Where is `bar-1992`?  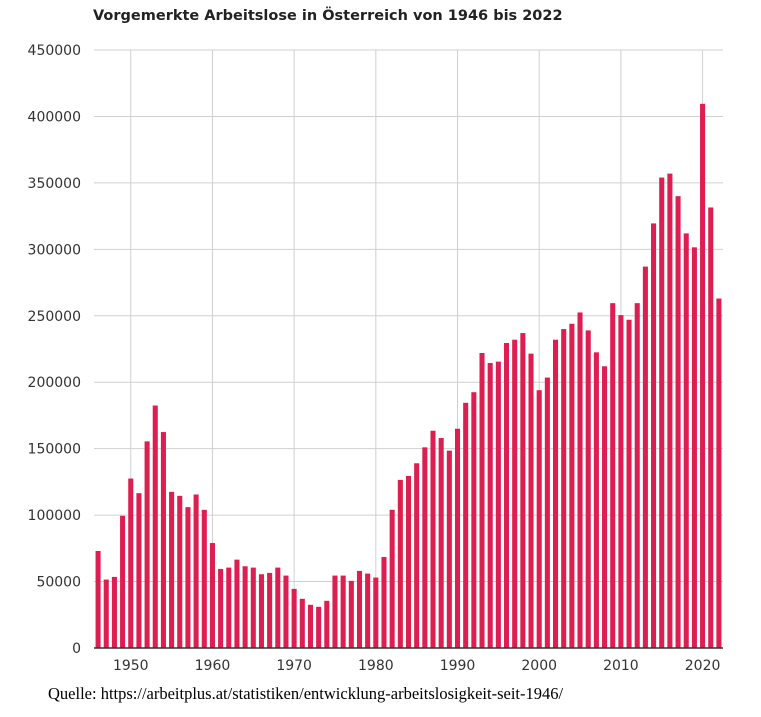
bar-1992 is located at coordinates (474, 520).